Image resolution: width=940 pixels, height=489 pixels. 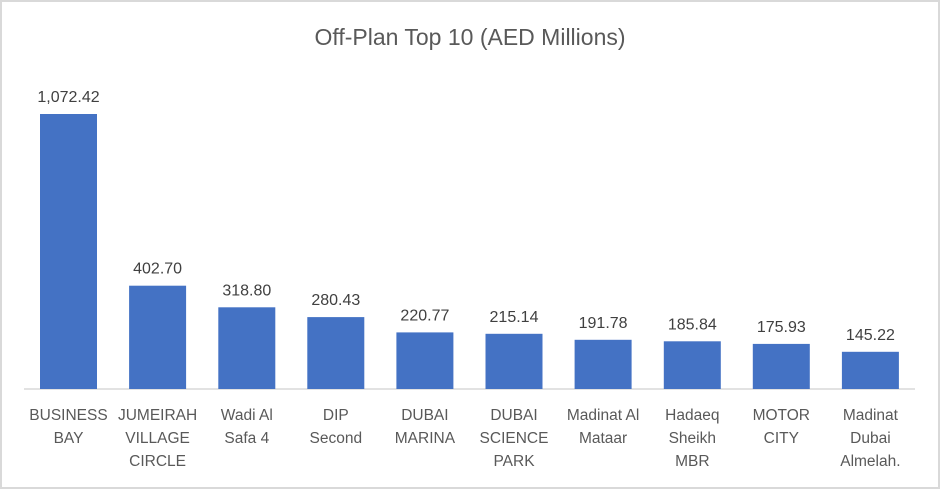 I want to click on category-label-line: Almelah., so click(x=870, y=461).